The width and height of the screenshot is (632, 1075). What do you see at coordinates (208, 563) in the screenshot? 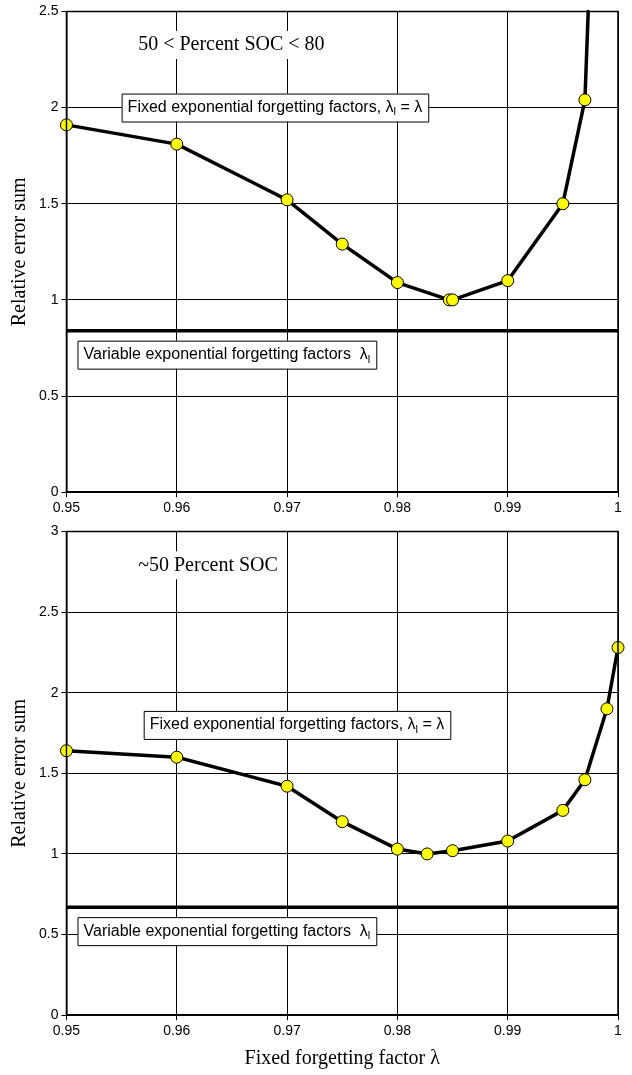
I see `text: ~50 Percent SOC` at bounding box center [208, 563].